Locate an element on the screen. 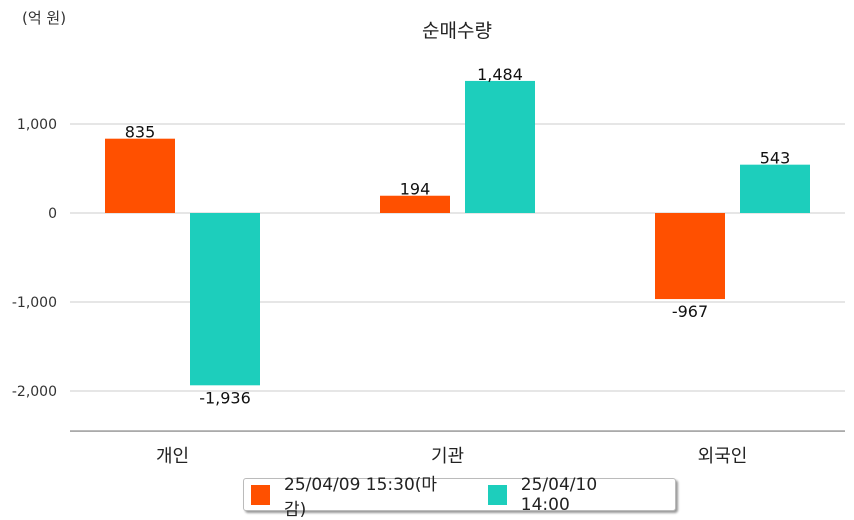 The height and width of the screenshot is (520, 854). legend-item-series-1: 25/04/09 15:30(마감) is located at coordinates (347, 495).